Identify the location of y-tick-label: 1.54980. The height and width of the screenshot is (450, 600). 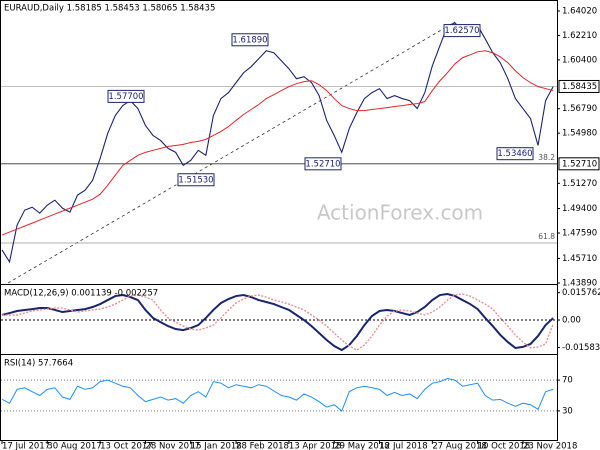
(579, 134).